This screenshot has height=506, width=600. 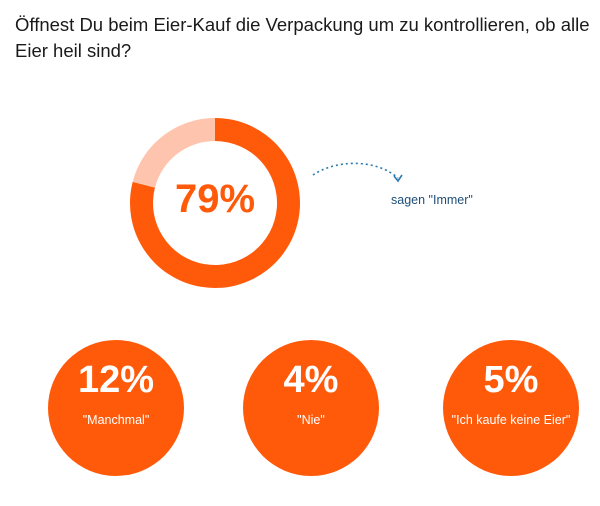 I want to click on bubble-caption: "Nie", so click(x=311, y=420).